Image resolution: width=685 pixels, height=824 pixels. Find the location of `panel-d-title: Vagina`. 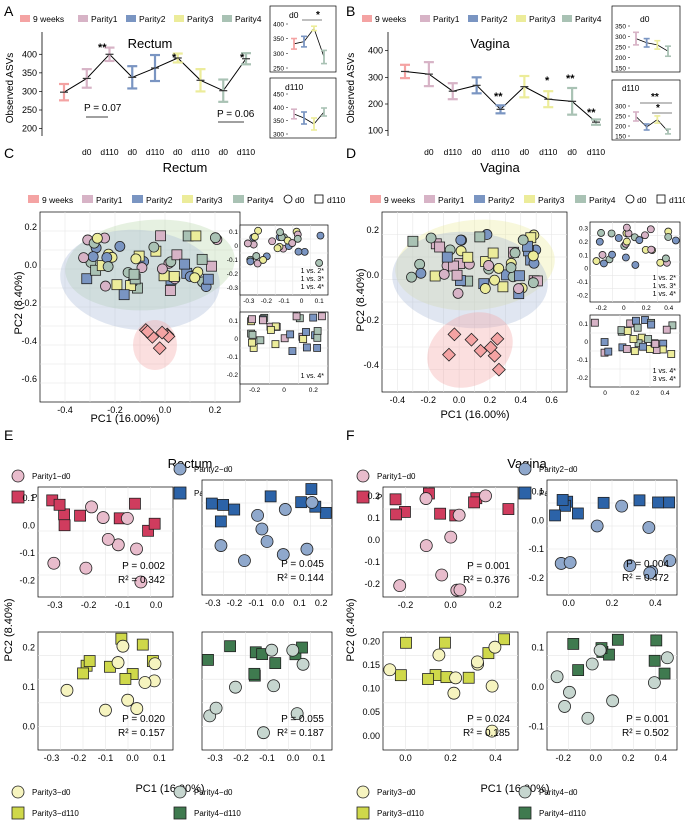

panel-d-title: Vagina is located at coordinates (500, 167).